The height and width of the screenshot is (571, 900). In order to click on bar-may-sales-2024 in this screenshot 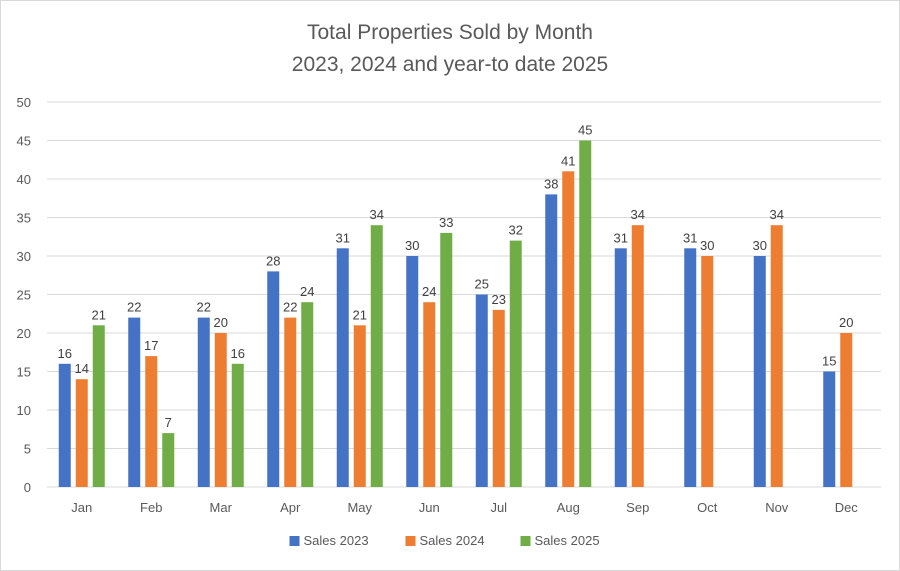, I will do `click(359, 406)`.